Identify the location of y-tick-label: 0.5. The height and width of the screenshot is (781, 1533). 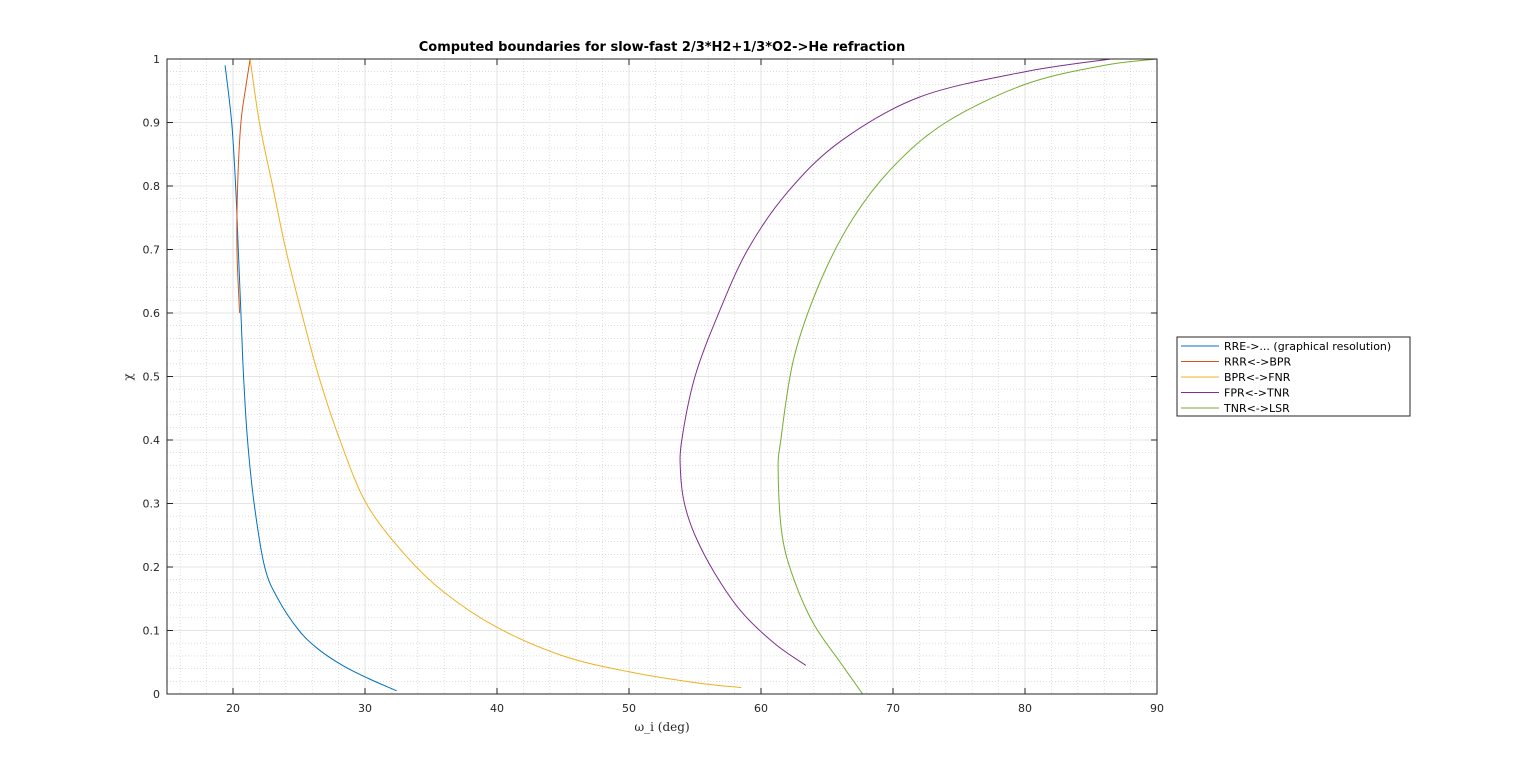
(152, 377).